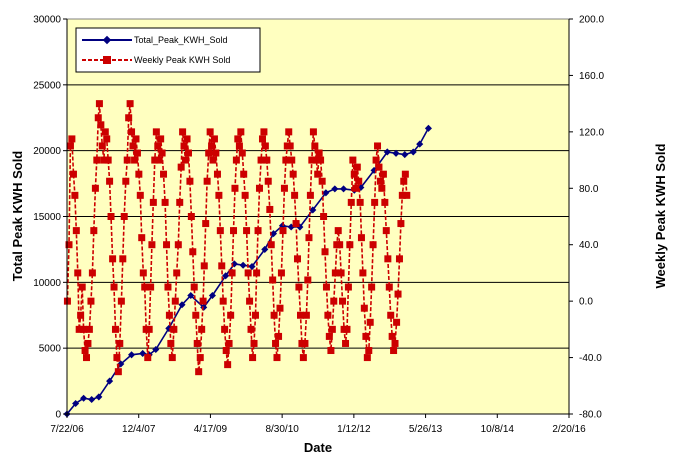 Image resolution: width=683 pixels, height=472 pixels. I want to click on y-right-tick-label: 160.0, so click(591, 76).